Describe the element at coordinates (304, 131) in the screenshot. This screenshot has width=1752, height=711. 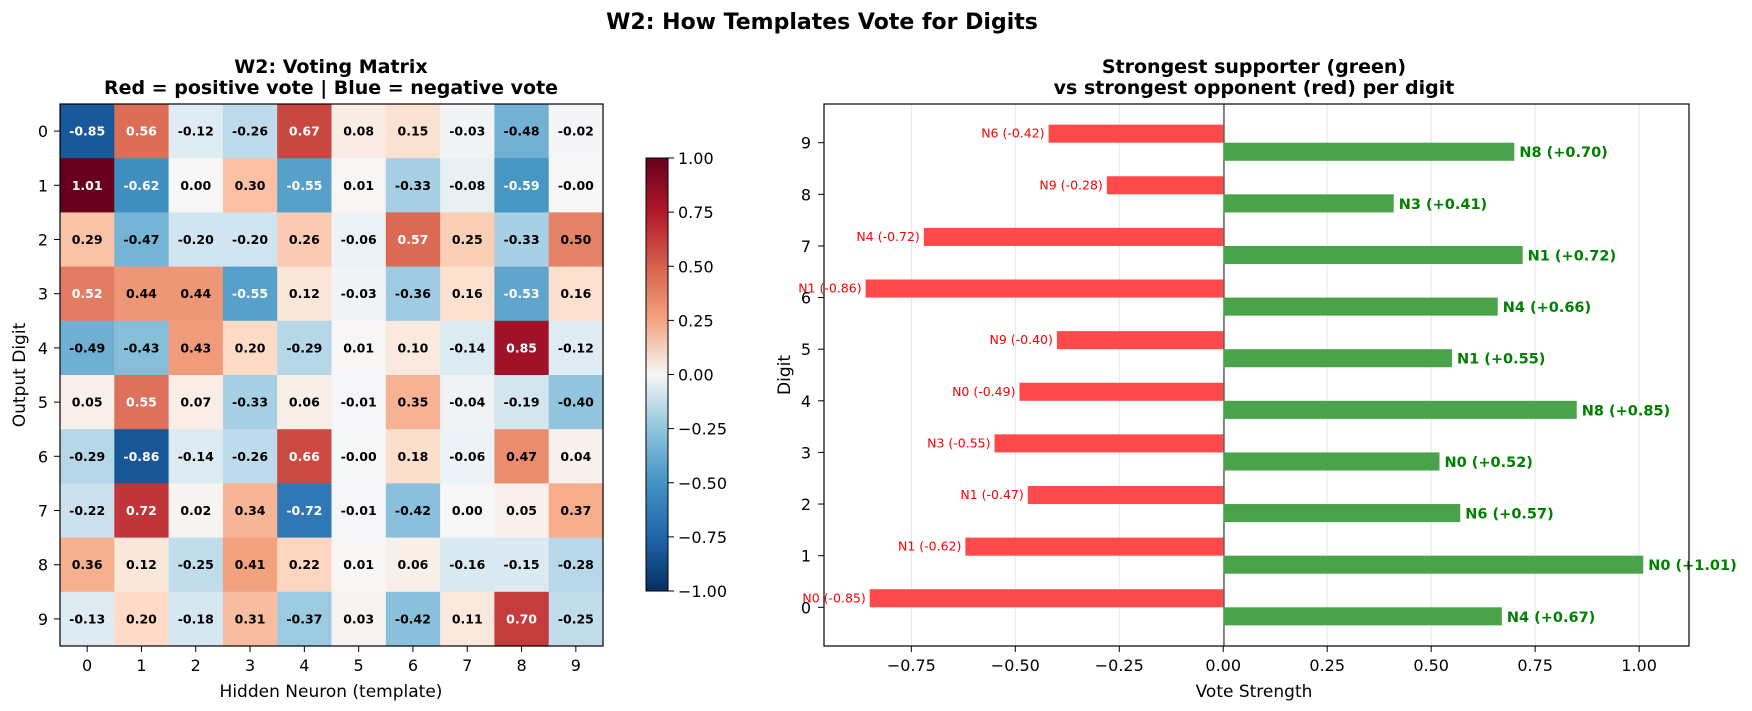
I see `heatmap-cell-label: 0.67` at that location.